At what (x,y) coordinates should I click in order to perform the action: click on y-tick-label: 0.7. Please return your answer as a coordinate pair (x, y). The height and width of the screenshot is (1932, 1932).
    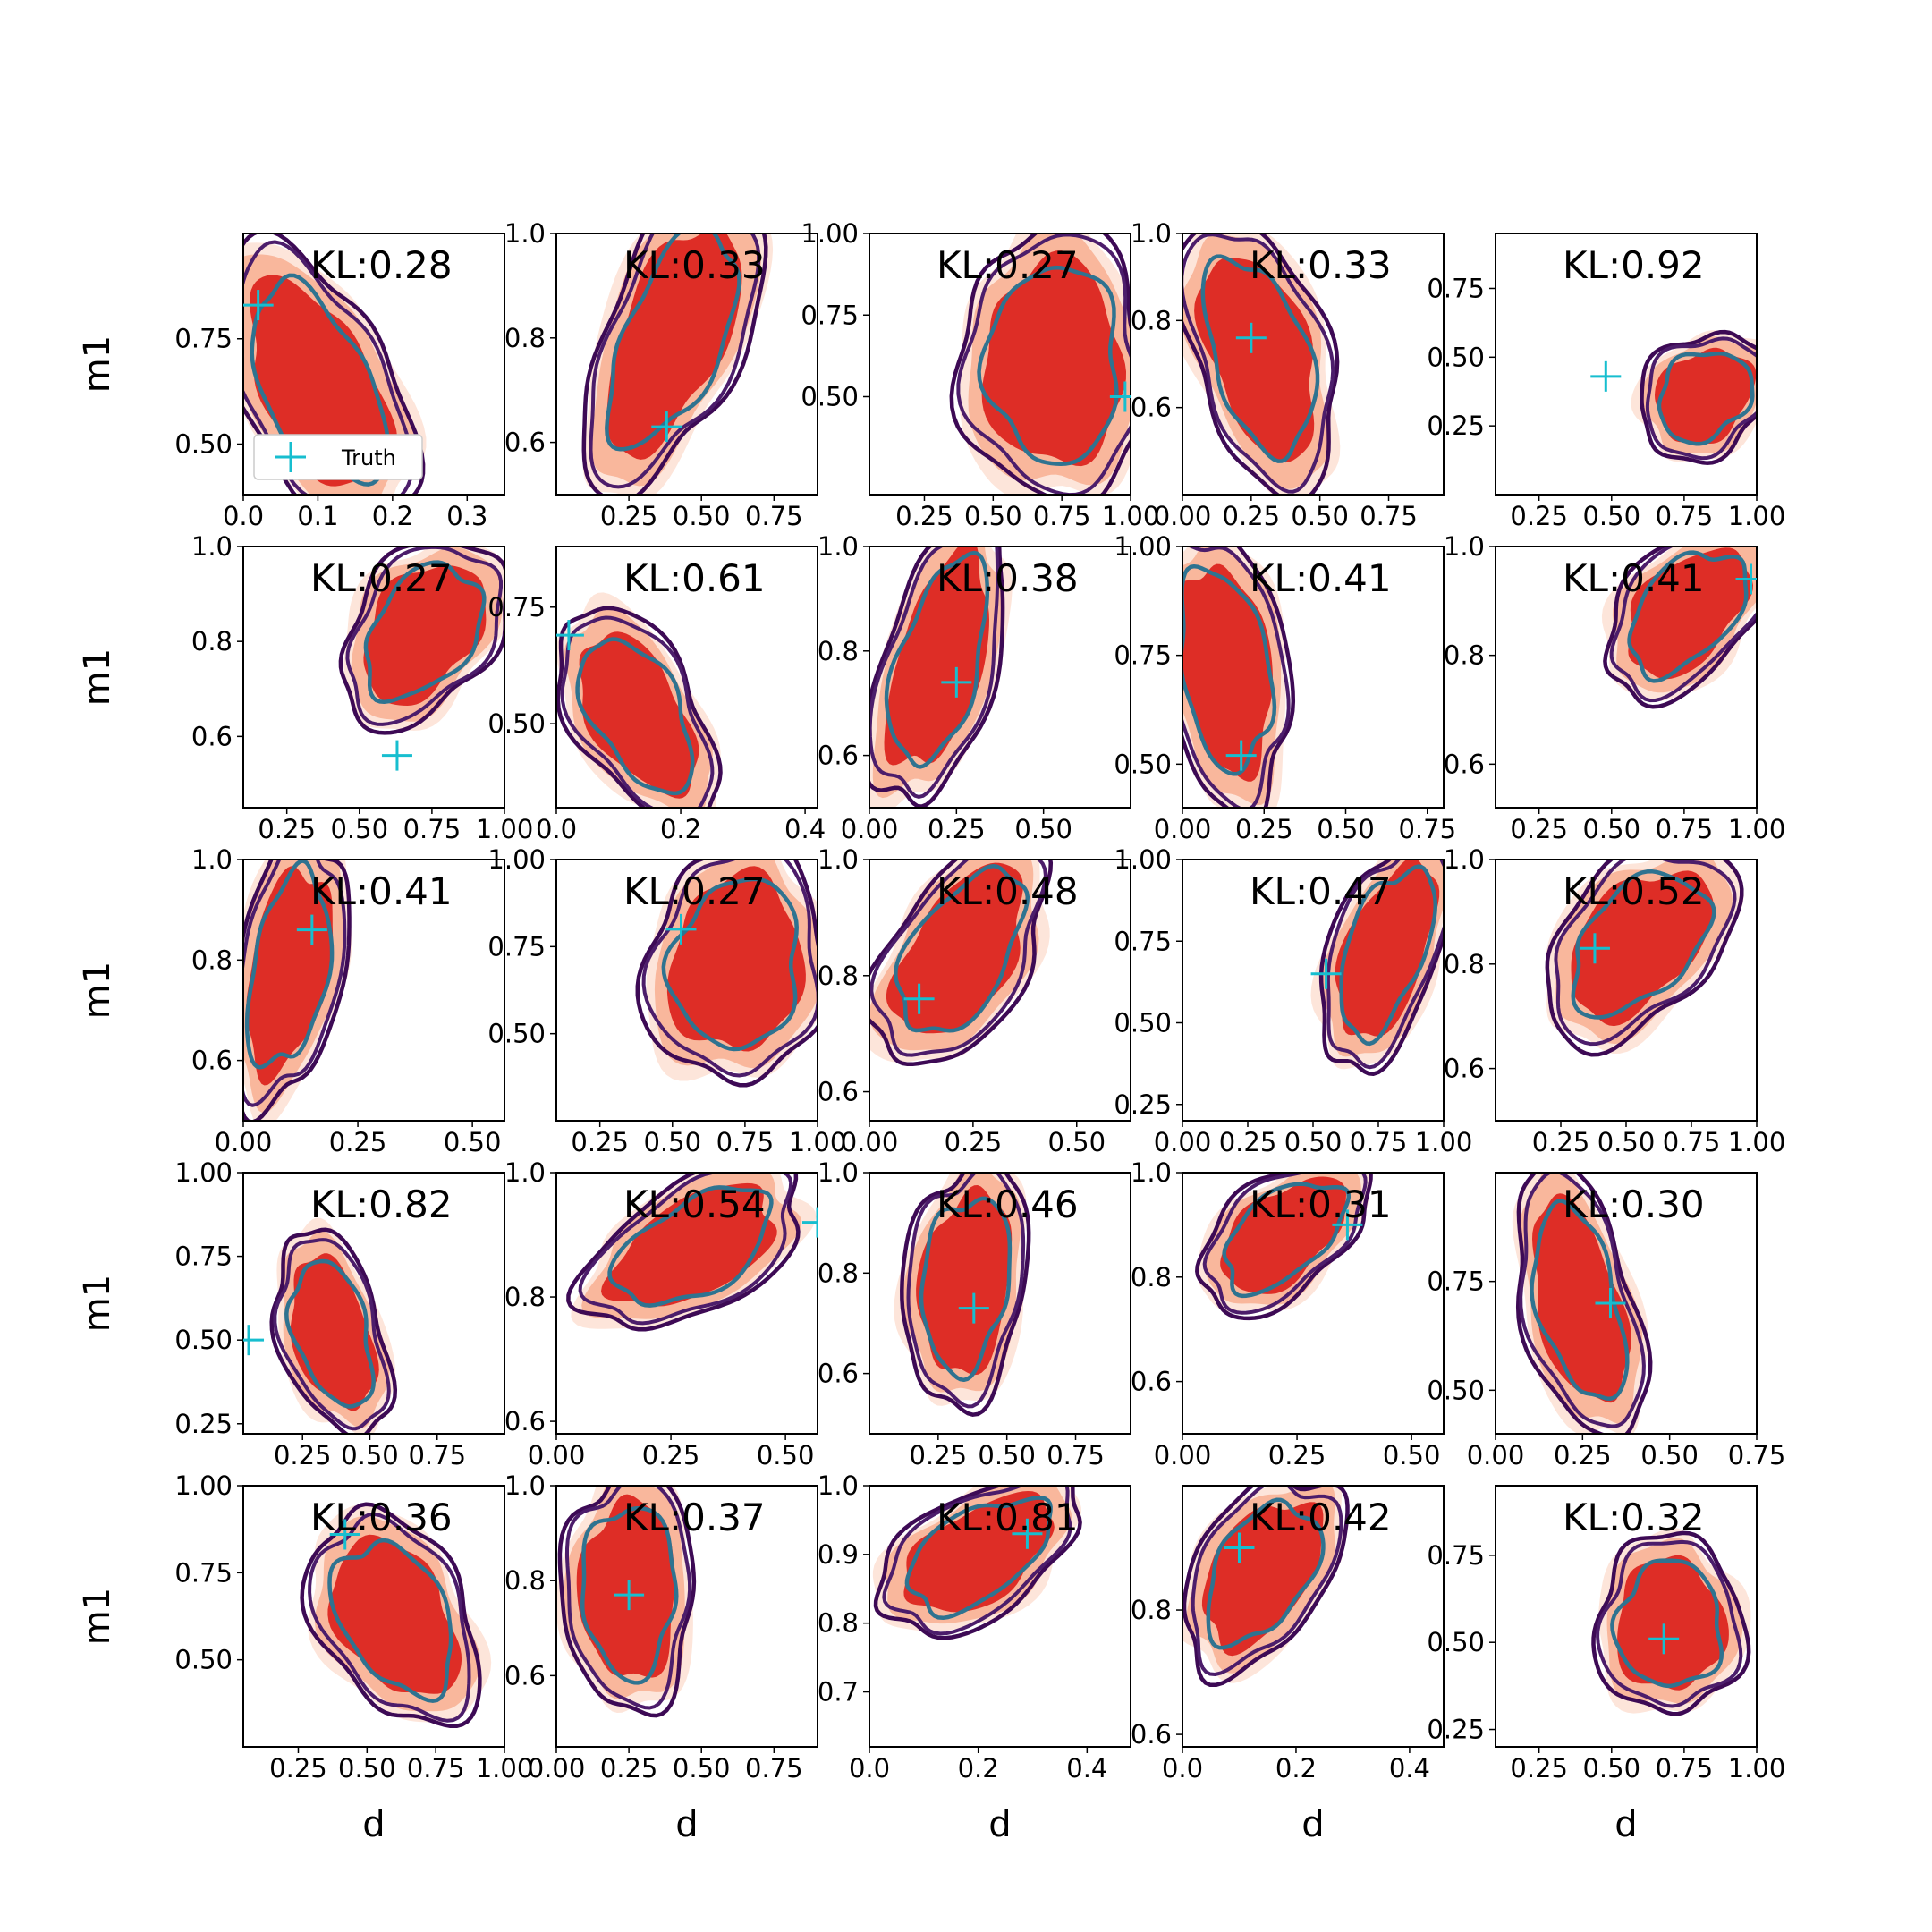
    Looking at the image, I should click on (838, 1692).